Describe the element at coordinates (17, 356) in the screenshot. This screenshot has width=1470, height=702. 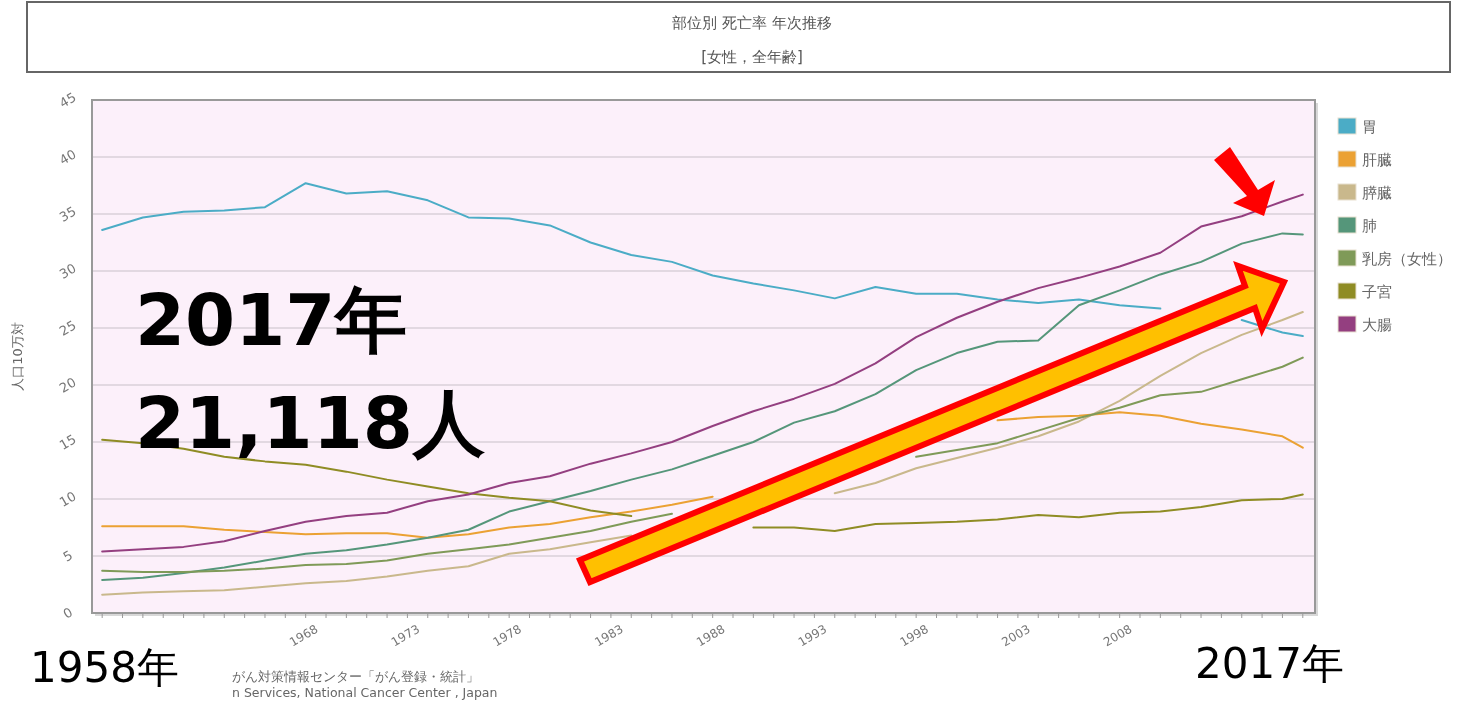
I see `y-axis-title: 人口10万対` at that location.